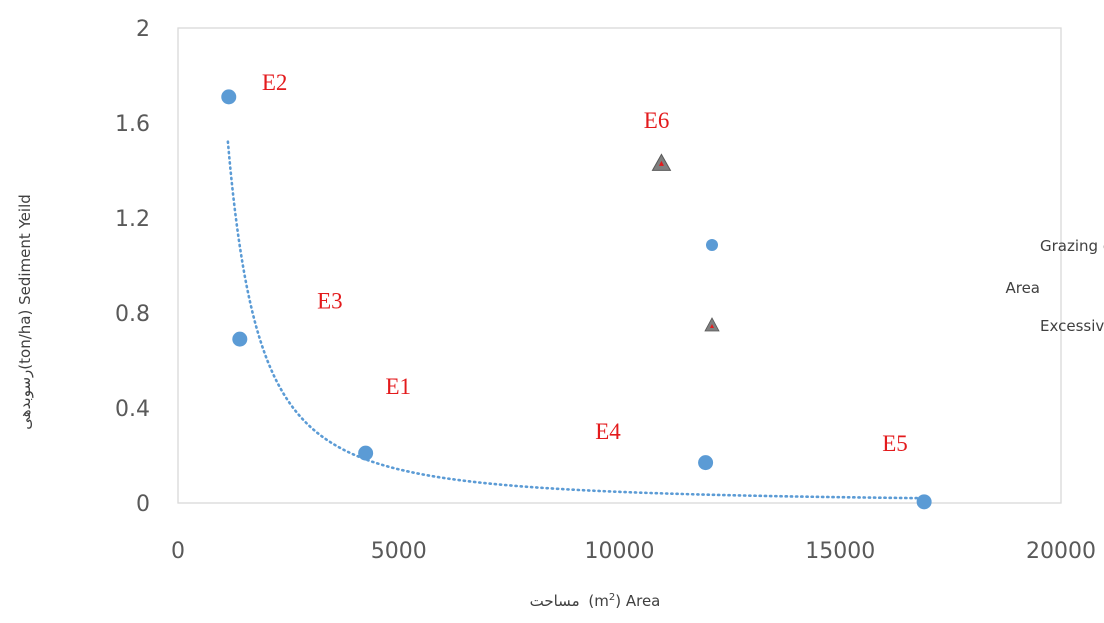 The height and width of the screenshot is (623, 1104). I want to click on y-tick-label: 1.6, so click(132, 124).